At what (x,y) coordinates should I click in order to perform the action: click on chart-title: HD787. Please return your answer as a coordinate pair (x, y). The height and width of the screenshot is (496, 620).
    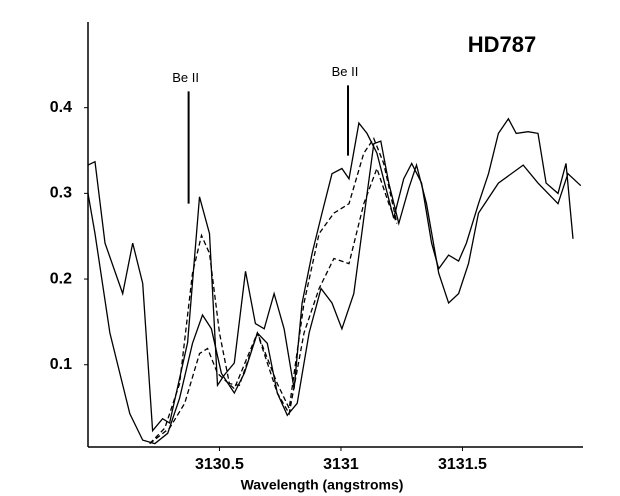
    Looking at the image, I should click on (502, 44).